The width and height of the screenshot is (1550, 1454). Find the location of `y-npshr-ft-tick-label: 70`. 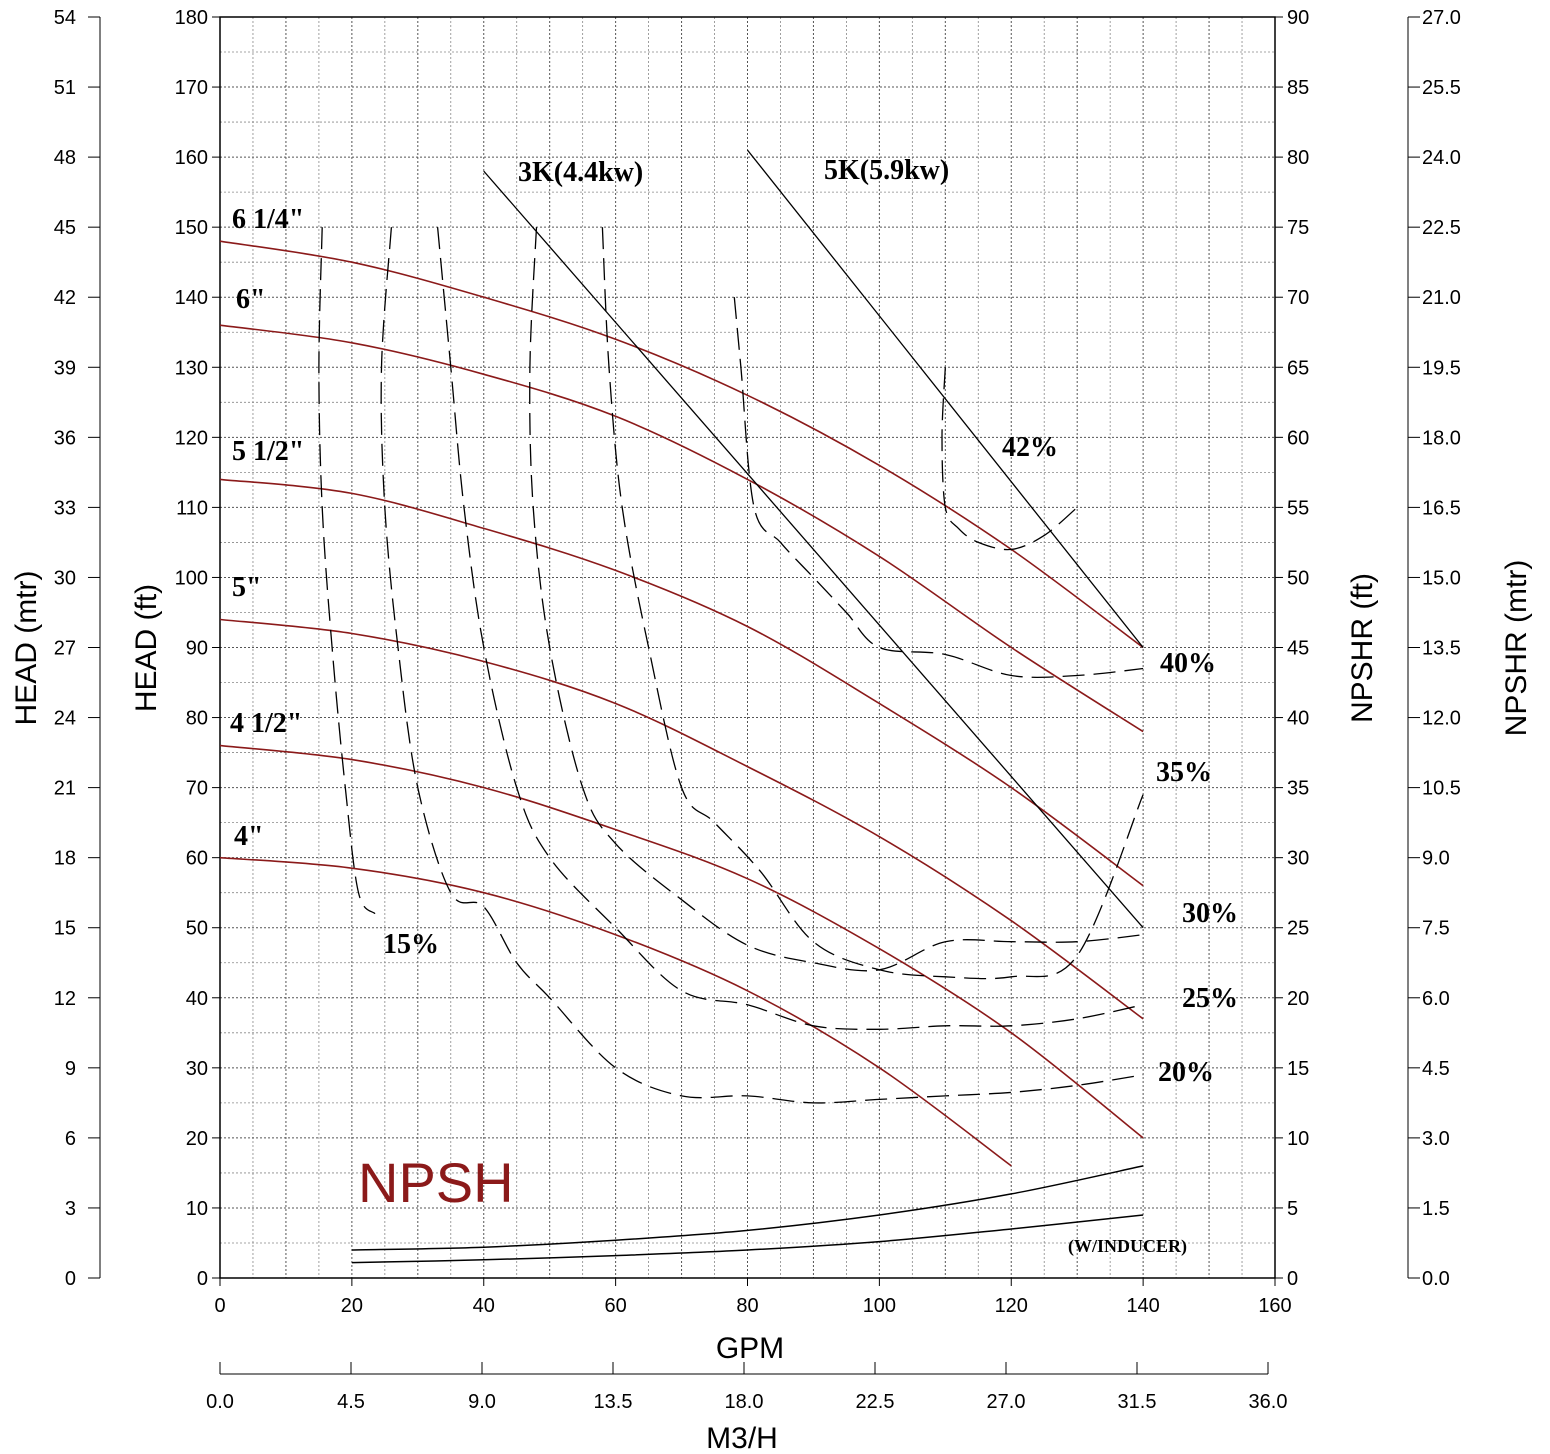

y-npshr-ft-tick-label: 70 is located at coordinates (1298, 298).